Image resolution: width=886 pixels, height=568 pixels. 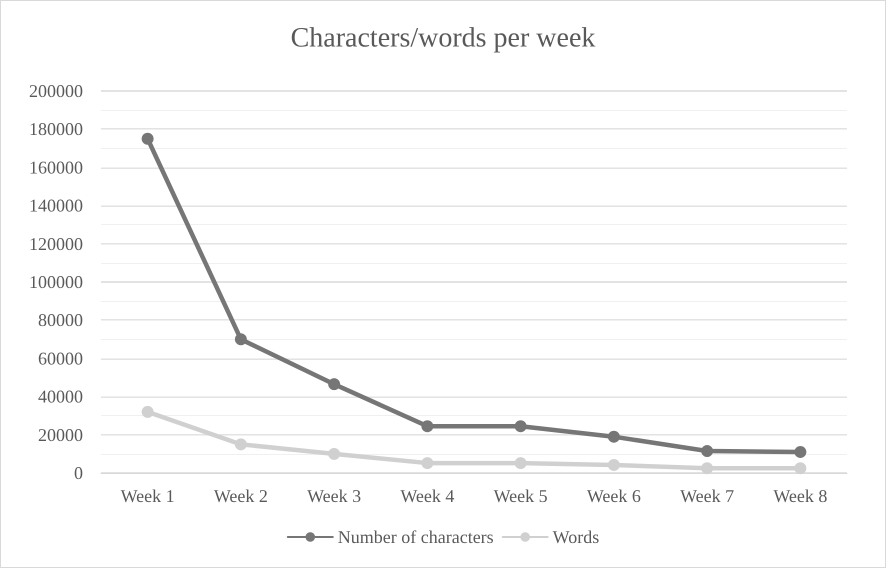 I want to click on y-tick-label: 160000, so click(x=56, y=167).